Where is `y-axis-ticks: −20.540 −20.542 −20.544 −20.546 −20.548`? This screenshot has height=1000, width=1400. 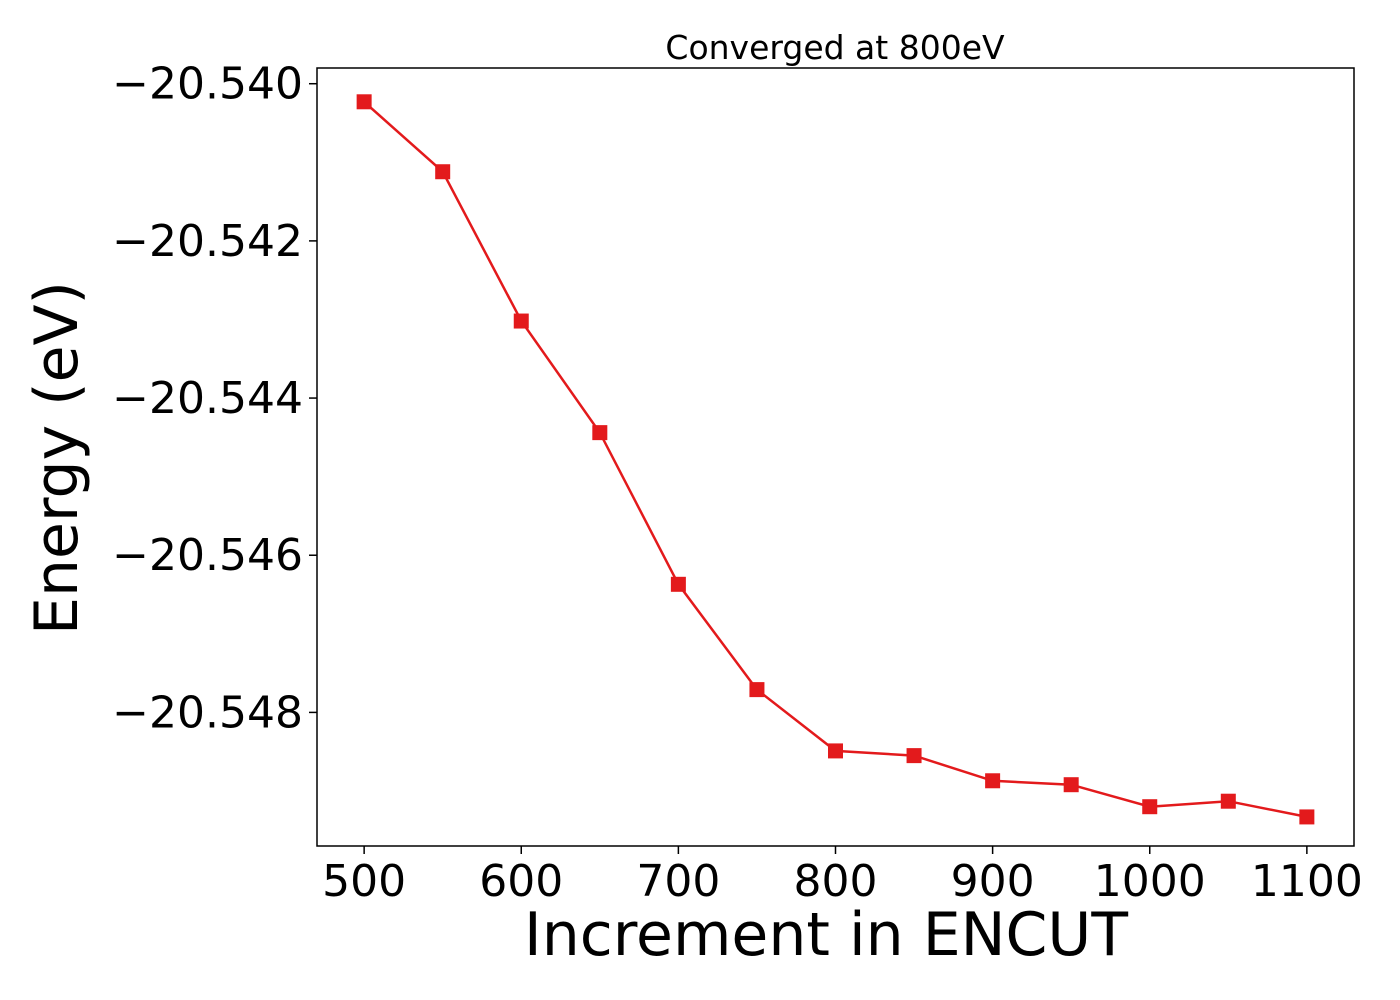
y-axis-ticks: −20.540 −20.542 −20.544 −20.546 −20.548 is located at coordinates (214, 398).